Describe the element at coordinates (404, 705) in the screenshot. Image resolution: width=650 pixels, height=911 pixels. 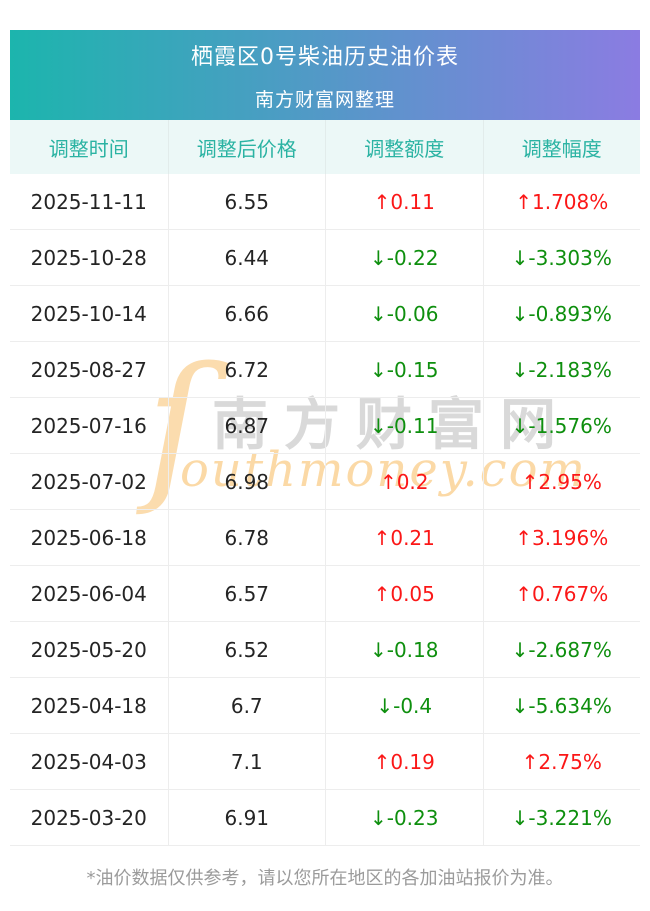
I see `cell-change: ↓-0.4` at that location.